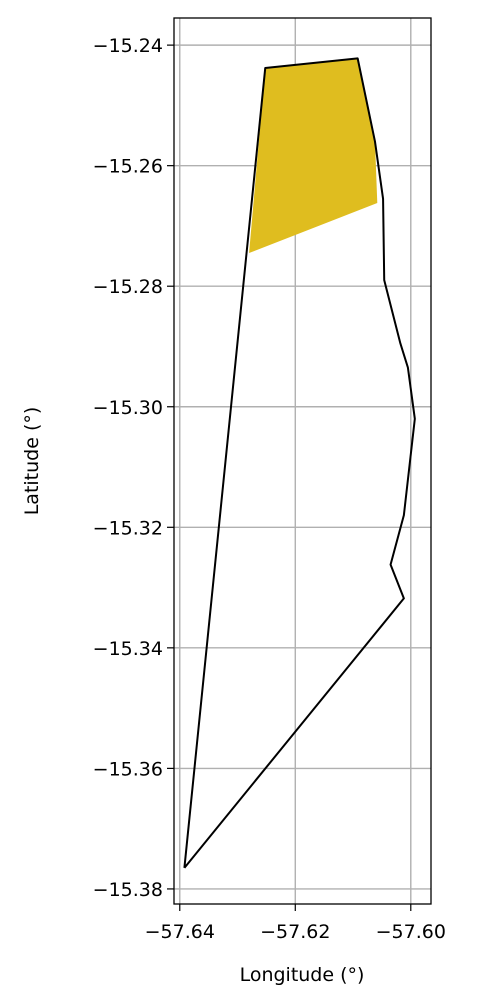 This screenshot has width=479, height=1006. What do you see at coordinates (128, 287) in the screenshot?
I see `y-tick-label: −15.28` at bounding box center [128, 287].